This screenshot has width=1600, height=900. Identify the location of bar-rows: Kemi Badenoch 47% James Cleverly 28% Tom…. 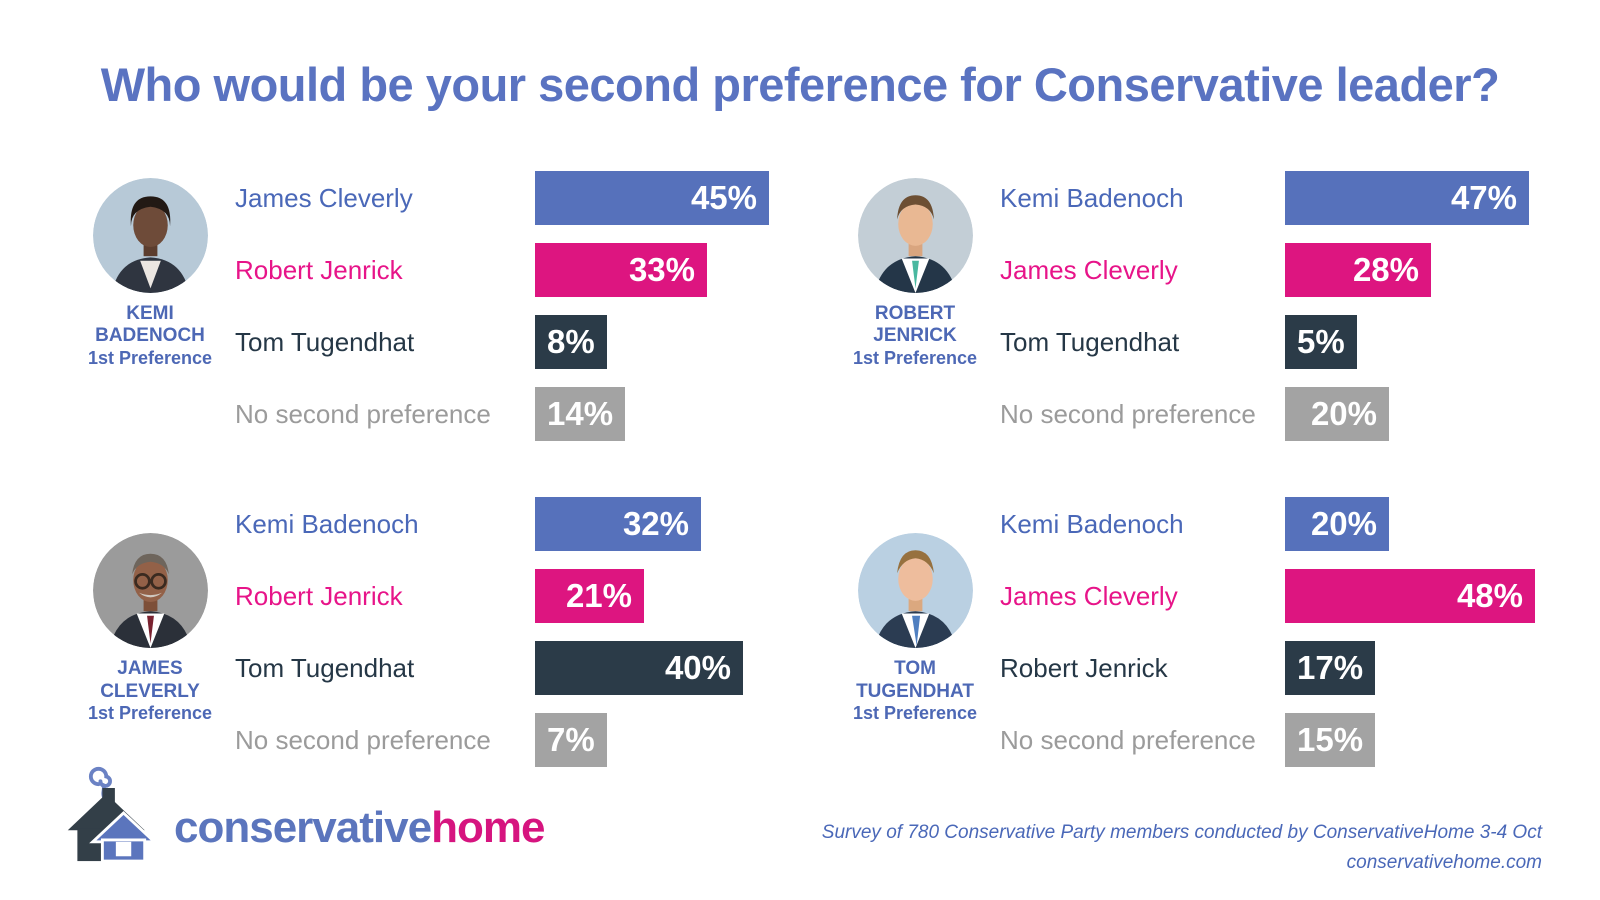
(1272, 303).